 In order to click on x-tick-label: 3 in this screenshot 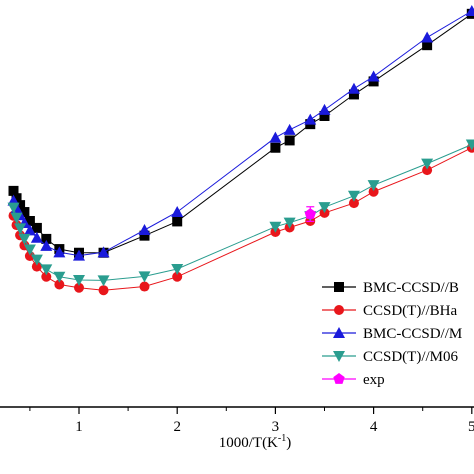, I will do `click(276, 427)`.